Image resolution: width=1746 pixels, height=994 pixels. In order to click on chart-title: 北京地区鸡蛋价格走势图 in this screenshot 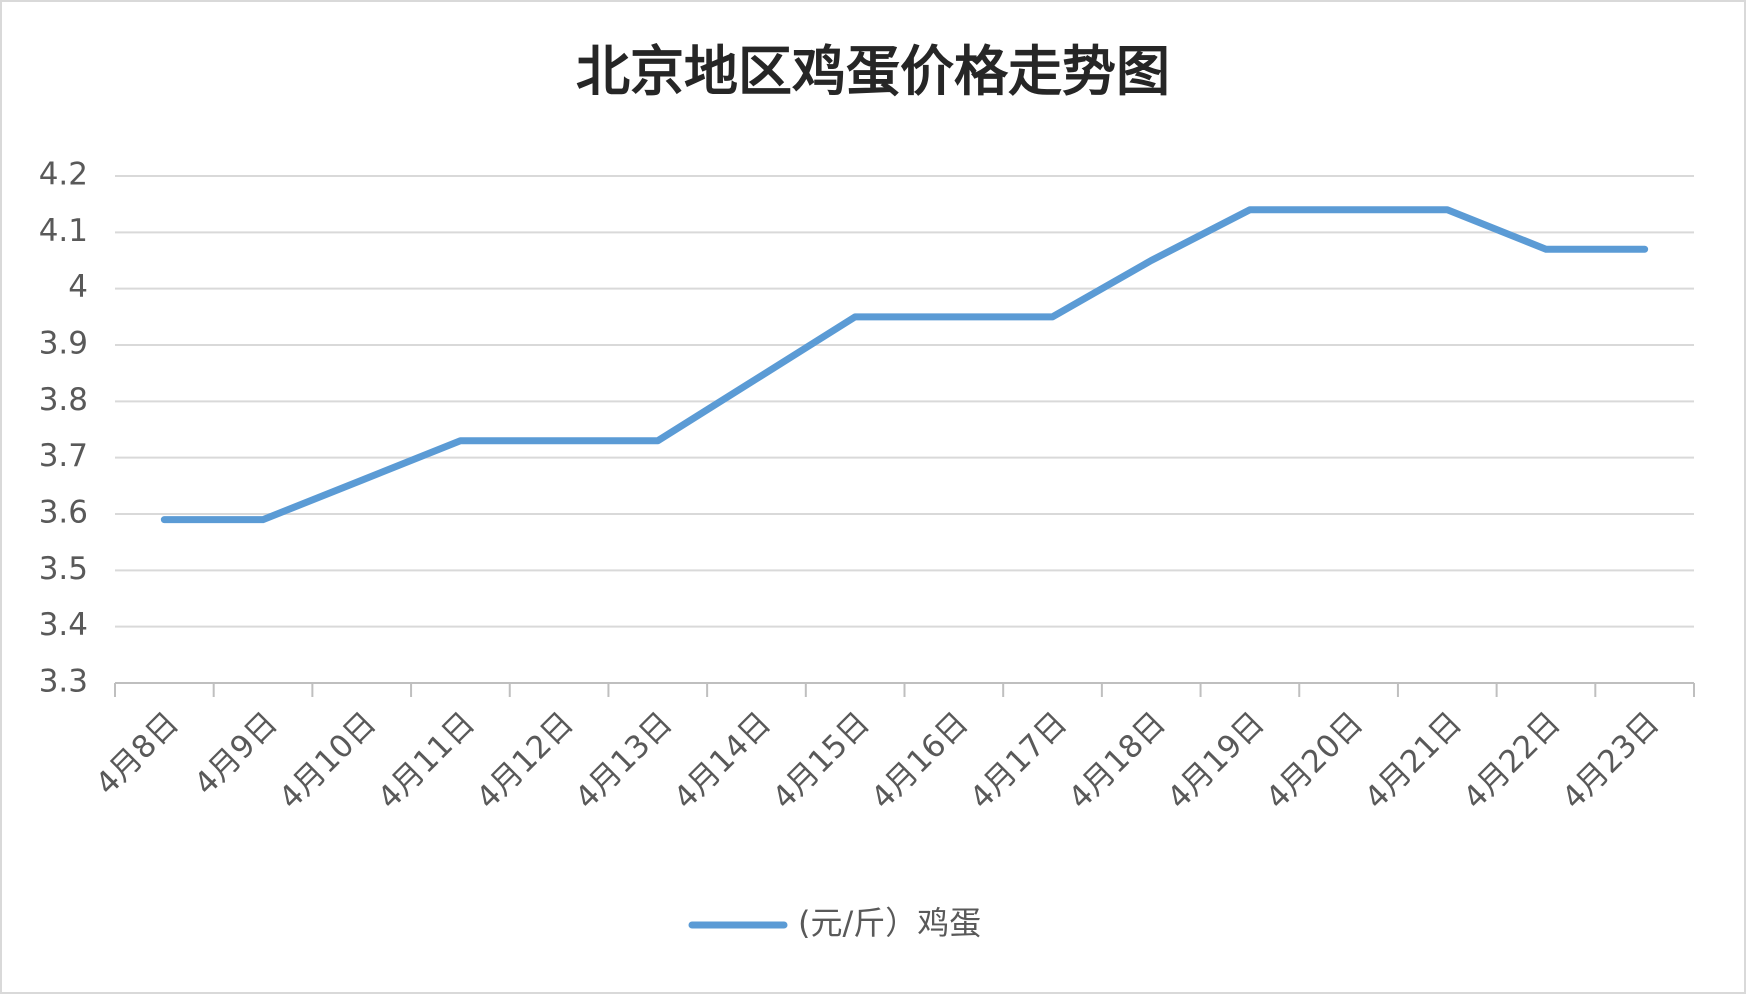, I will do `click(873, 71)`.